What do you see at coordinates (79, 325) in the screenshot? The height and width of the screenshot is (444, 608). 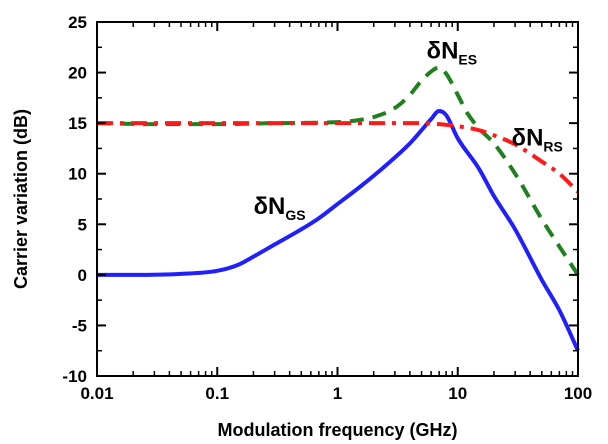 I see `y-tick-label: -5` at bounding box center [79, 325].